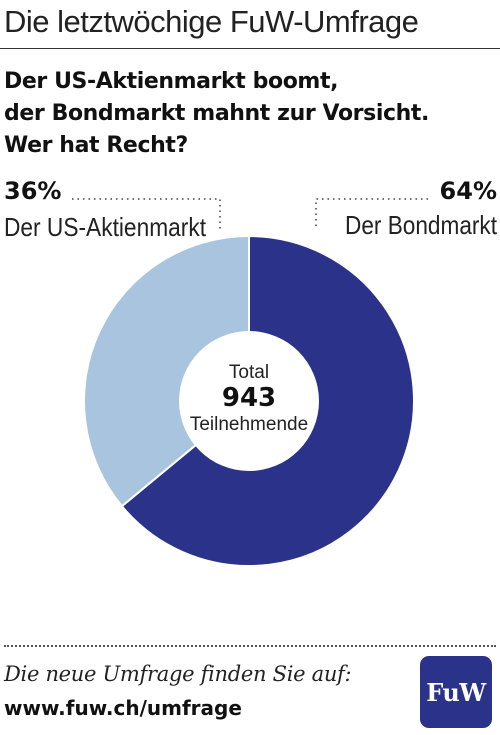  What do you see at coordinates (171, 81) in the screenshot?
I see `question-line-1: Der US-Aktienmarkt boomt,` at bounding box center [171, 81].